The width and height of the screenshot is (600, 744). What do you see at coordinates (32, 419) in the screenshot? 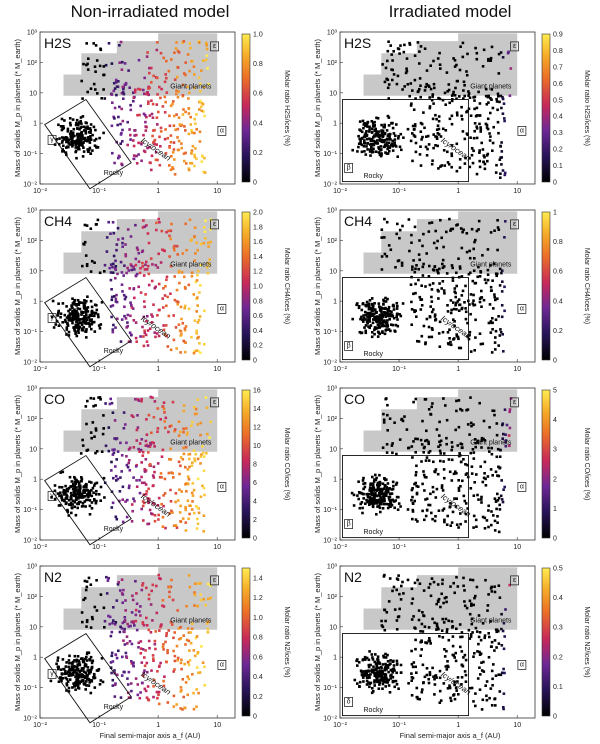
I see `y-tick-label: 10²` at bounding box center [32, 419].